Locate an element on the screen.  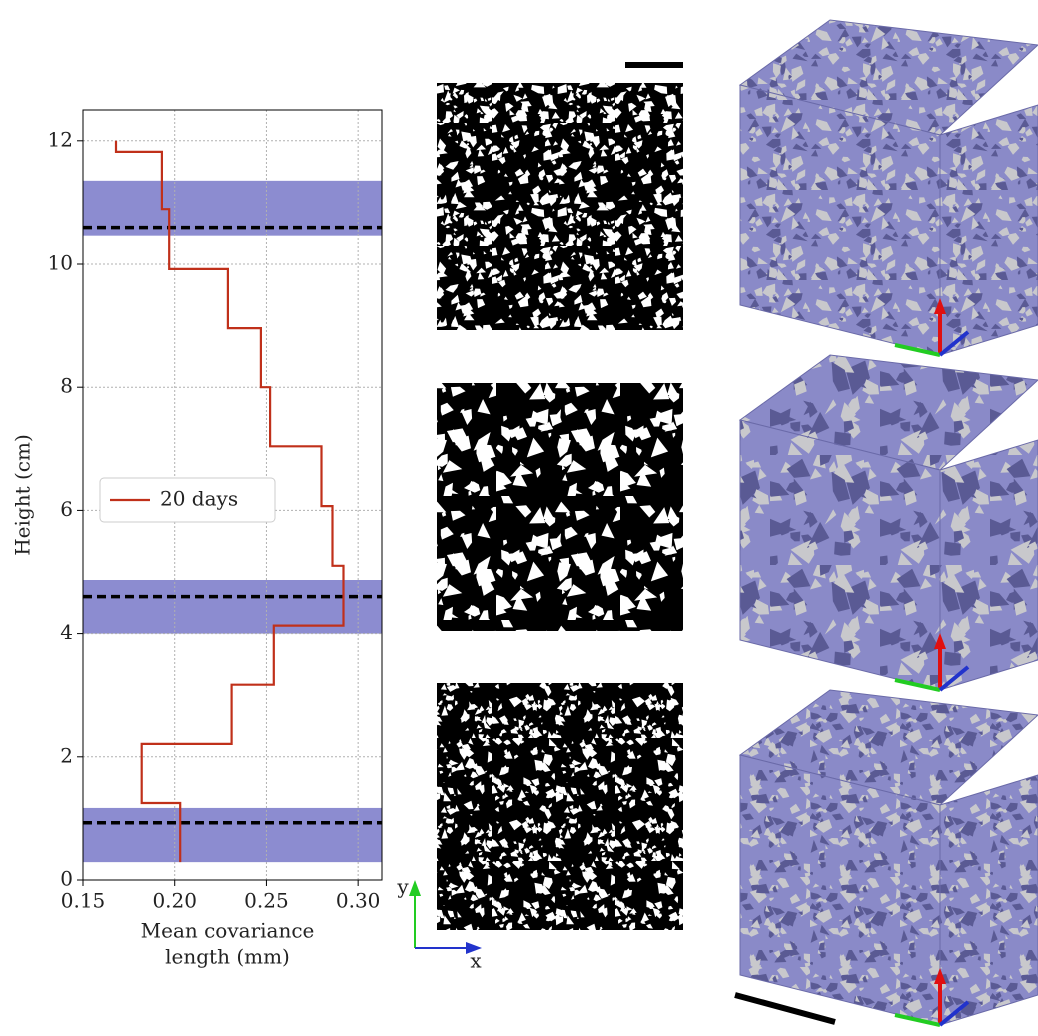
legend-box is located at coordinates (187, 500).